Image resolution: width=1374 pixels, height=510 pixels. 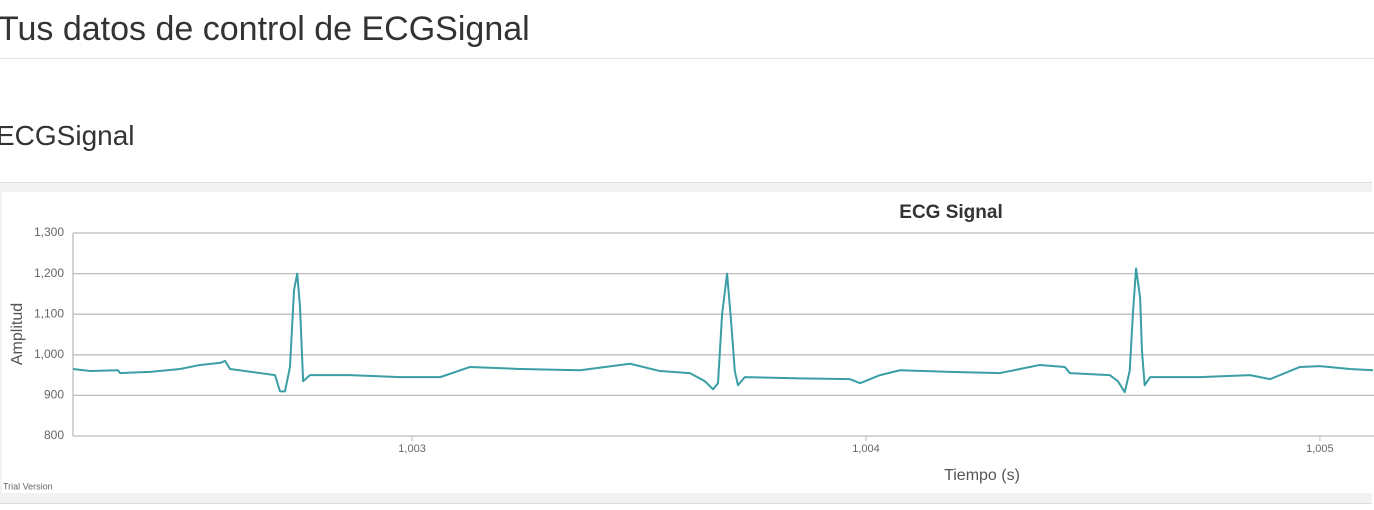 What do you see at coordinates (49, 273) in the screenshot?
I see `y-tick-label: 1,200` at bounding box center [49, 273].